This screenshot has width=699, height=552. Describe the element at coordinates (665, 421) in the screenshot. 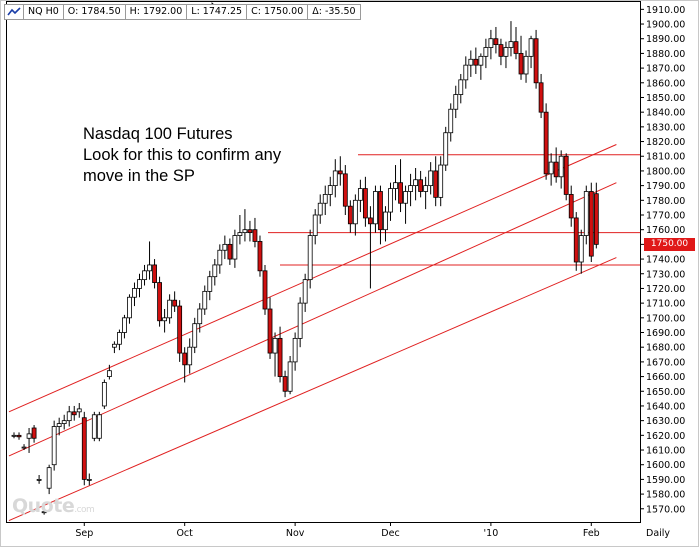

I see `y-tick-label: 1630.00` at that location.